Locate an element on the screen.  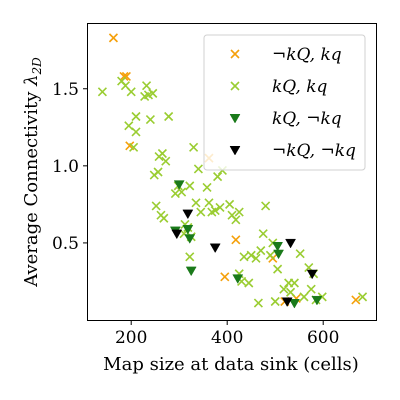
legend: ¬kQ, kq kQ, kq kQ, ¬kq ¬kQ, ¬kq is located at coordinates (284, 102).